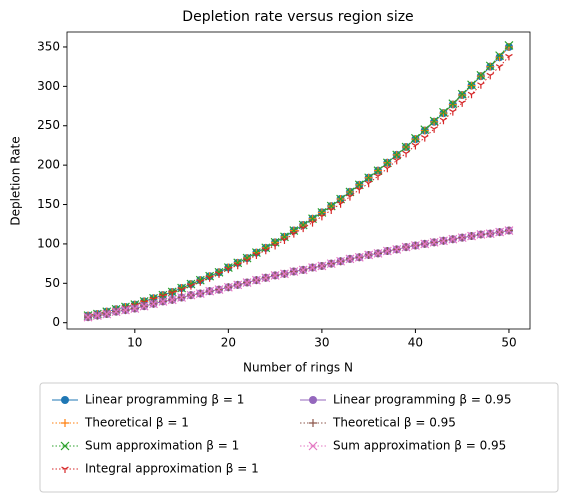  What do you see at coordinates (48, 46) in the screenshot?
I see `y-tick-label: 350` at bounding box center [48, 46].